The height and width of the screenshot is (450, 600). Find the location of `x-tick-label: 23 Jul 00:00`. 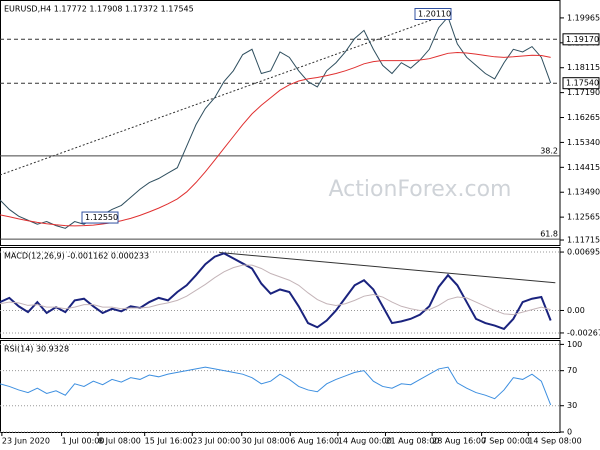

x-tick-label: 23 Jul 00:00 is located at coordinates (216, 441).